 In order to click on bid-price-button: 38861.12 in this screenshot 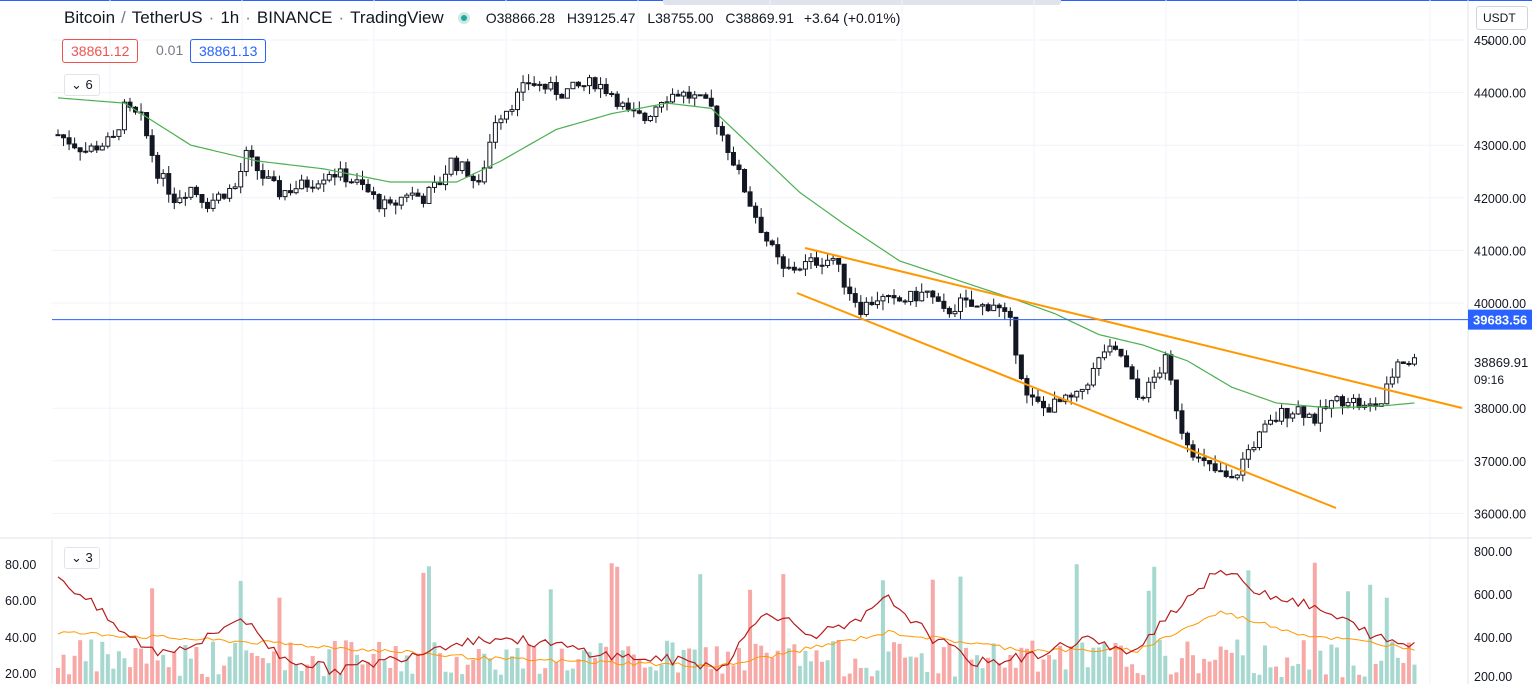, I will do `click(100, 51)`.